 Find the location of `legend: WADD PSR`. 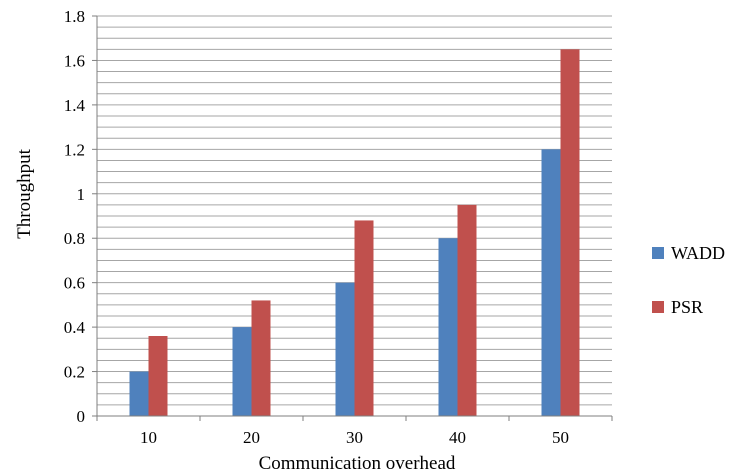

legend: WADD PSR is located at coordinates (688, 280).